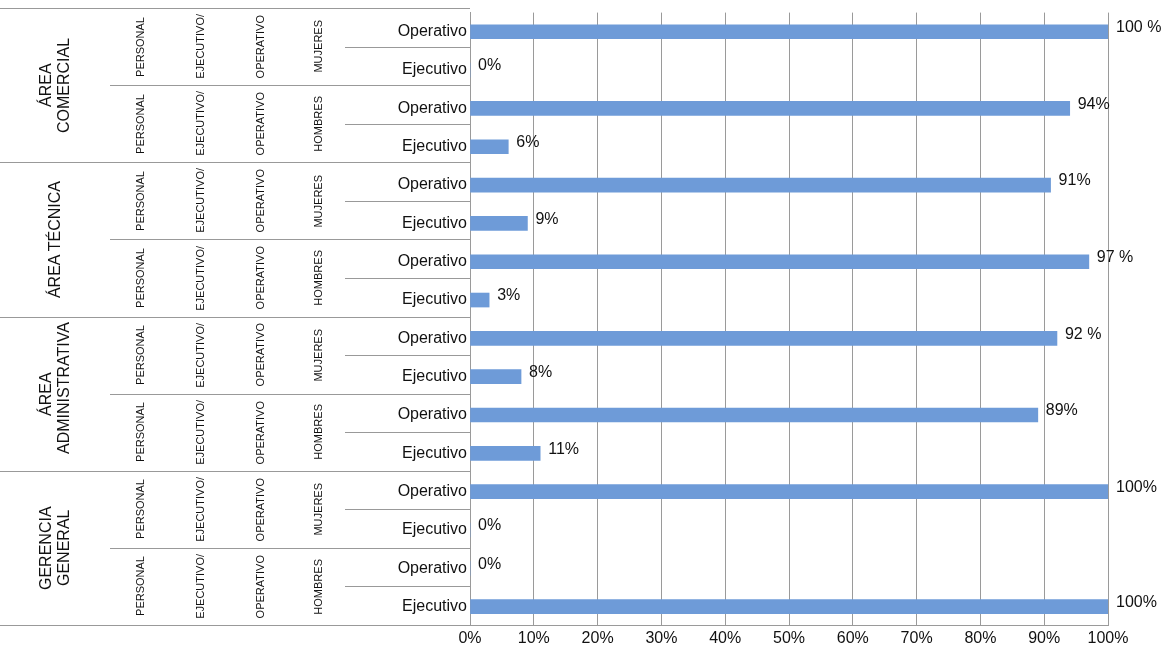  What do you see at coordinates (55, 85) in the screenshot?
I see `text: ÁREA COMERCIAL` at bounding box center [55, 85].